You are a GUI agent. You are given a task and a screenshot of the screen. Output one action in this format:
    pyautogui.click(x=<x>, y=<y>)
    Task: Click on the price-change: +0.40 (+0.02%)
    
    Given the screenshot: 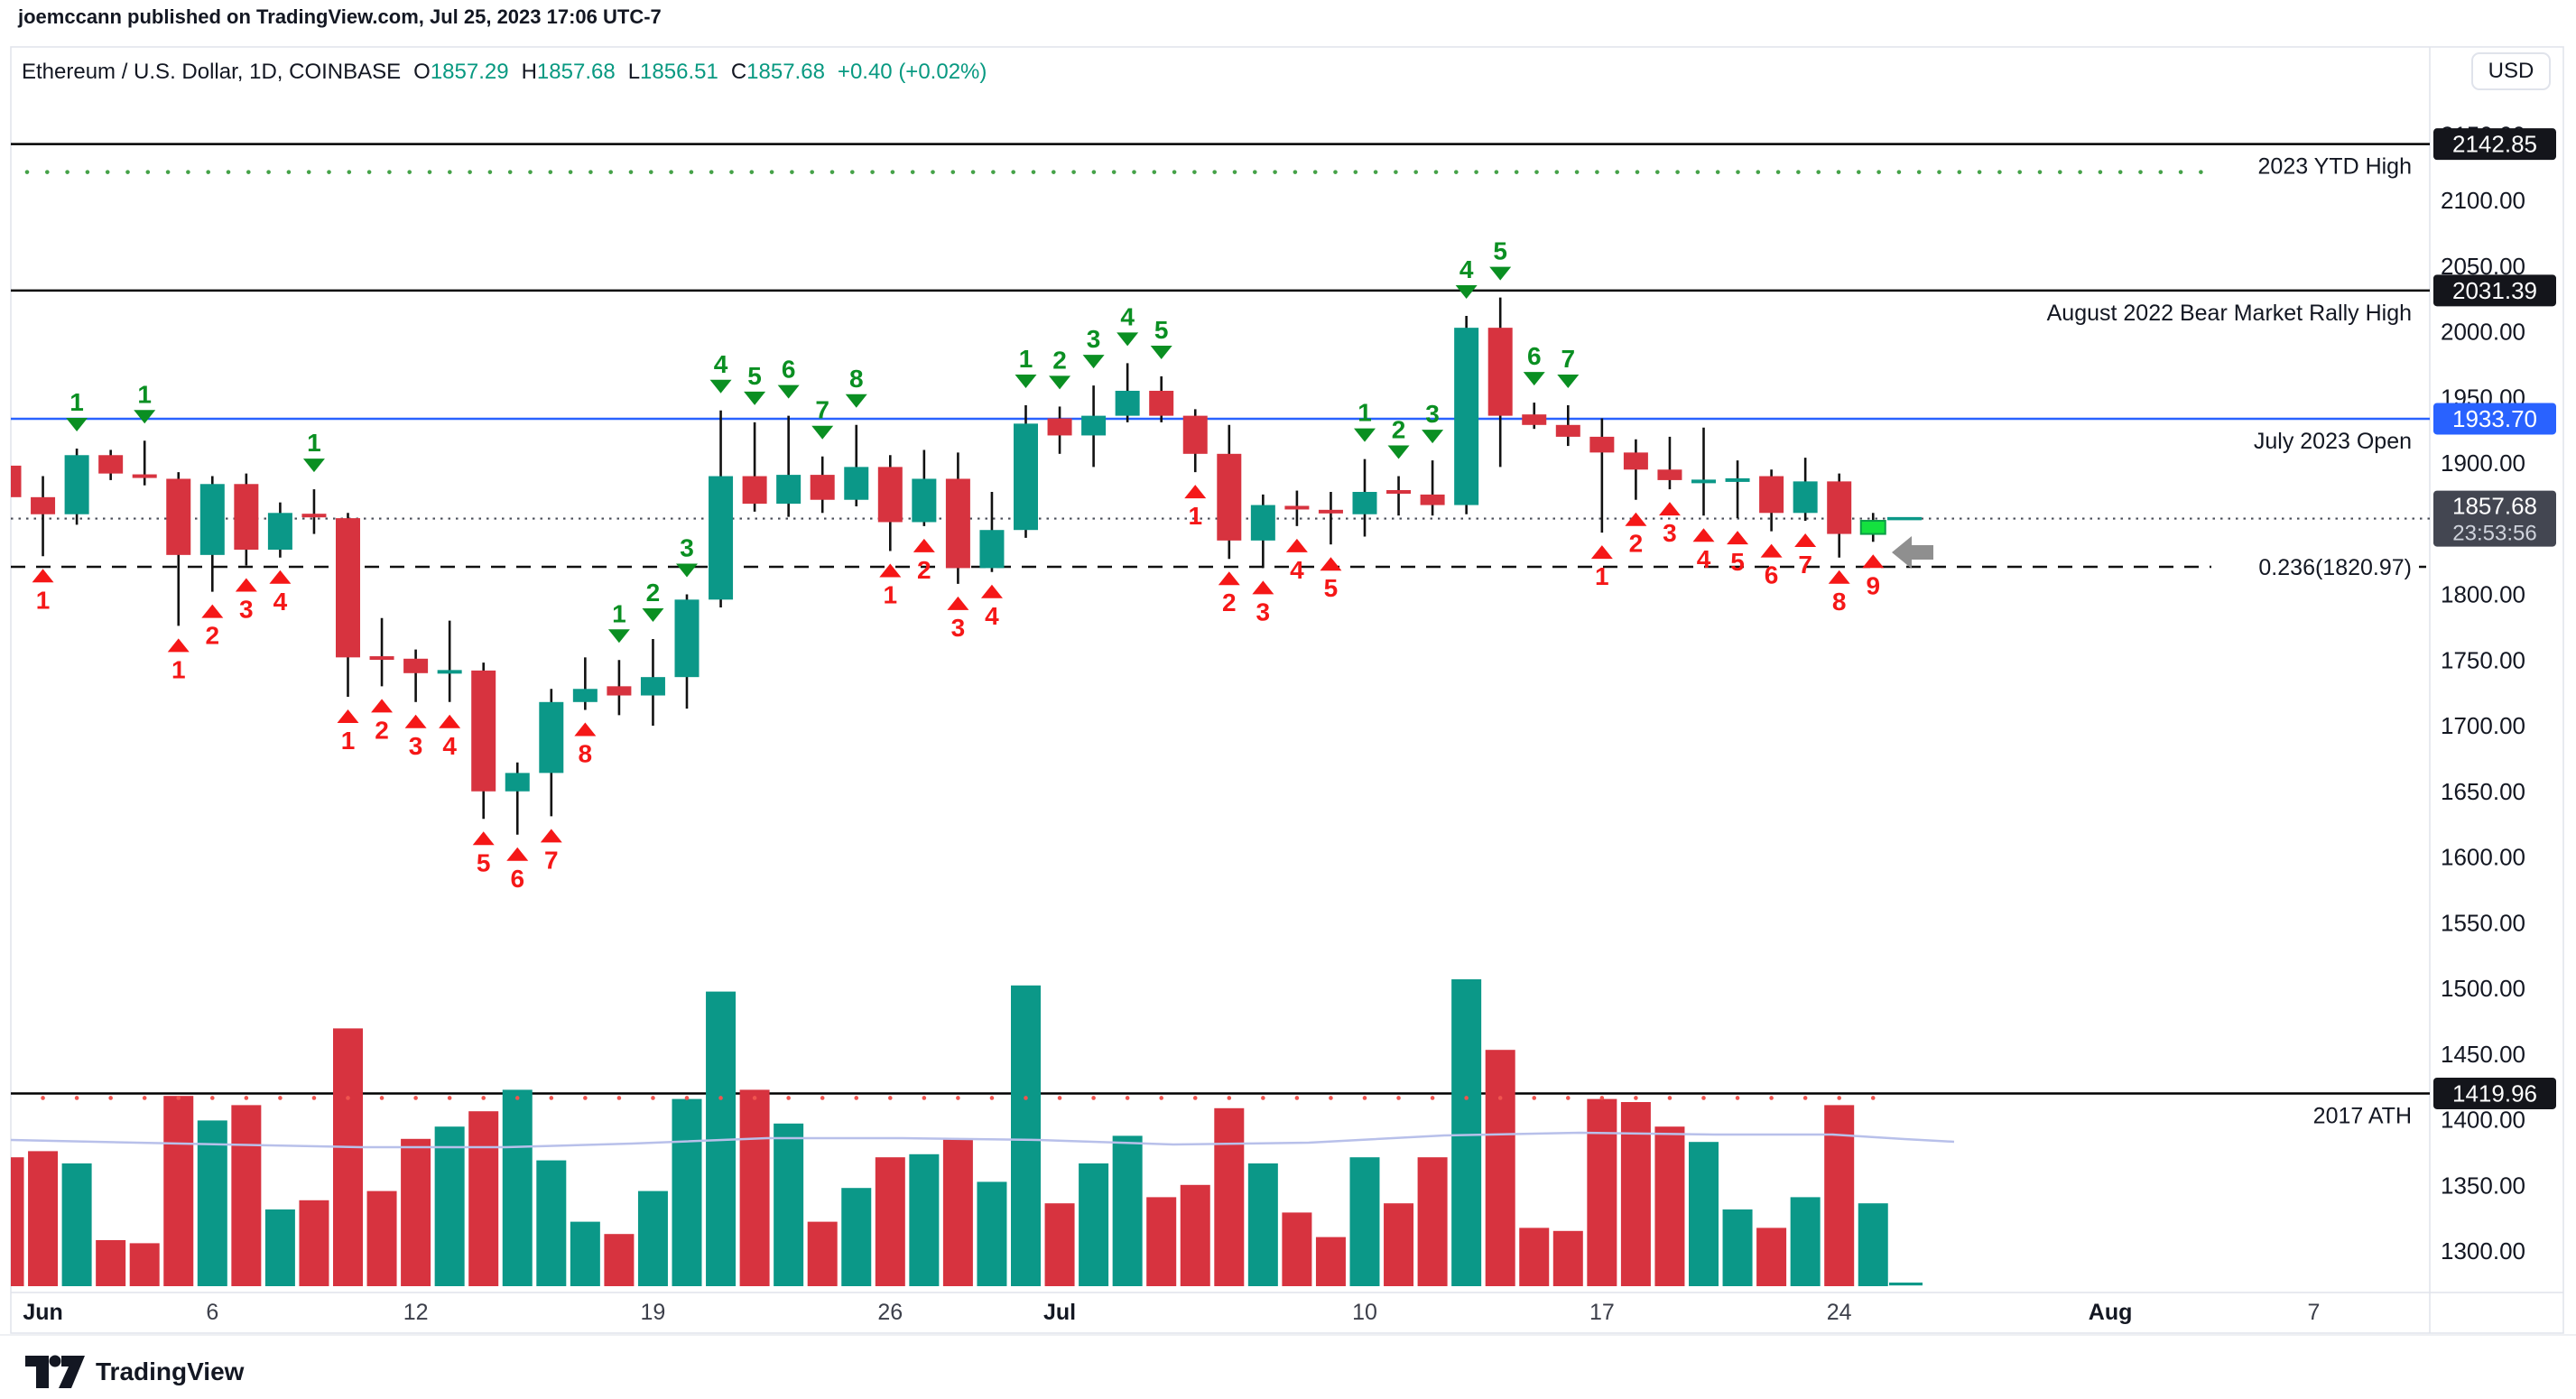 What is the action you would take?
    pyautogui.click(x=912, y=72)
    